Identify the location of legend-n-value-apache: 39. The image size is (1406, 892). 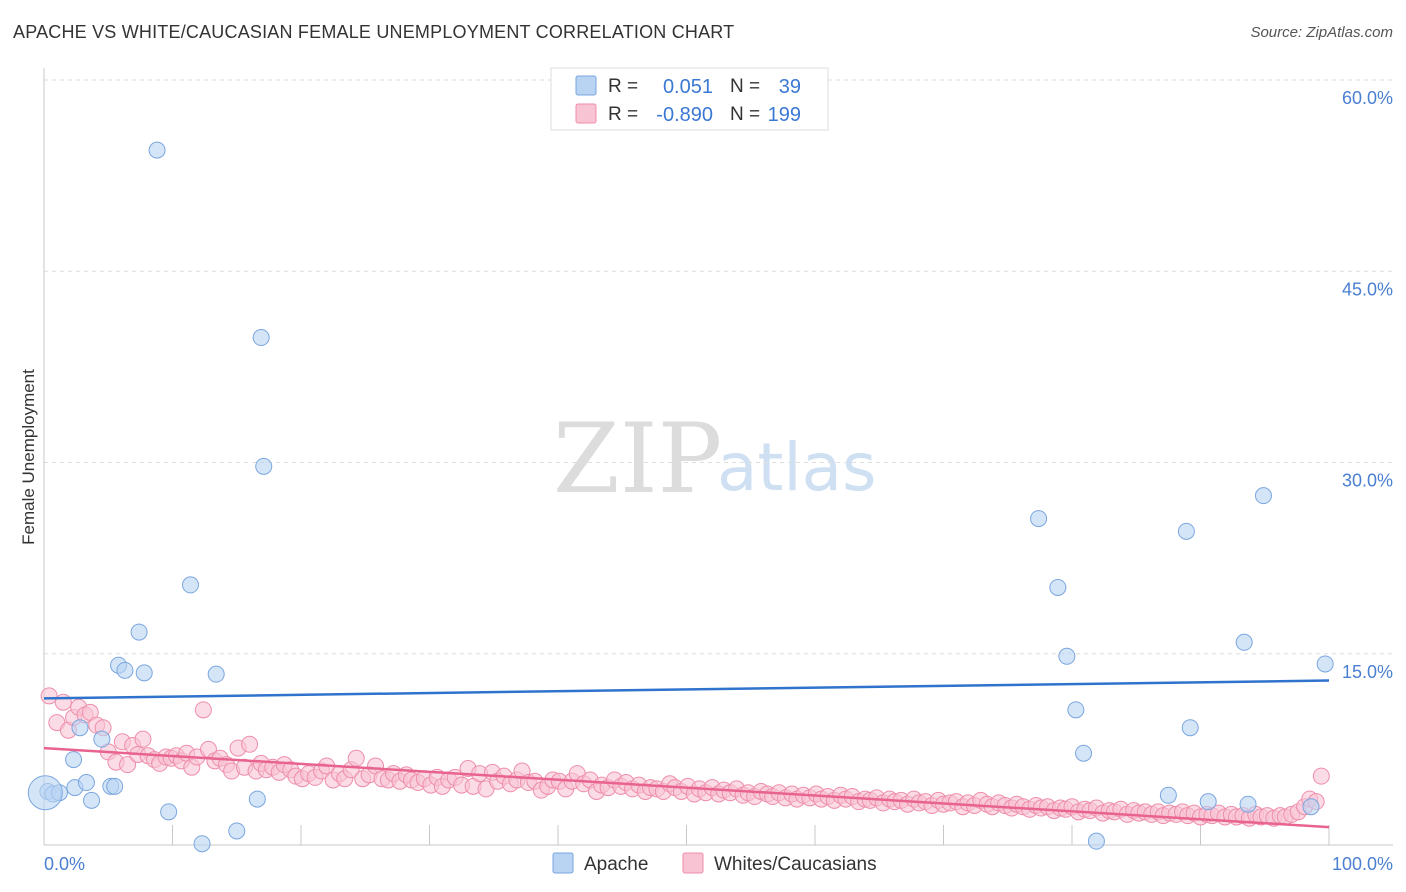
(790, 87).